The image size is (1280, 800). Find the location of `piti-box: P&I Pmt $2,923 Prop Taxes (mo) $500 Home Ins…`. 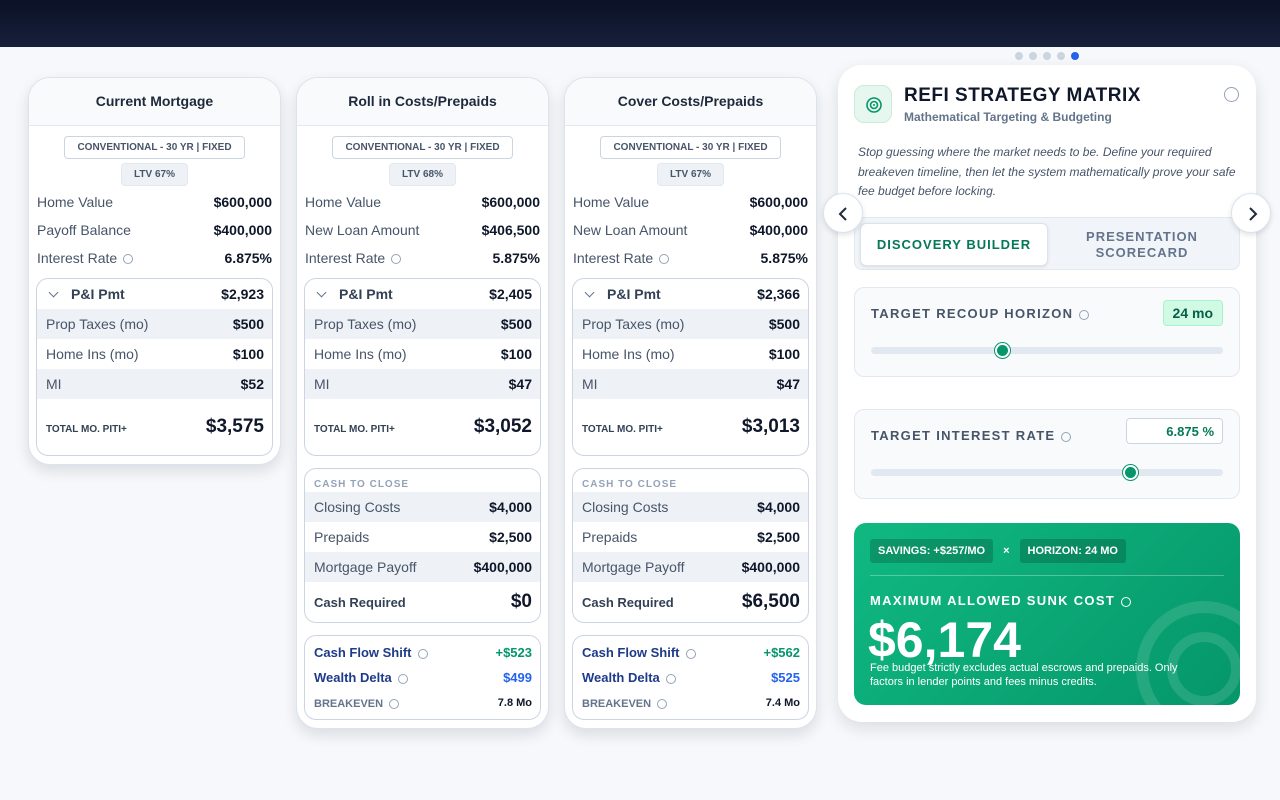

piti-box: P&I Pmt $2,923 Prop Taxes (mo) $500 Home Ins… is located at coordinates (154, 367).